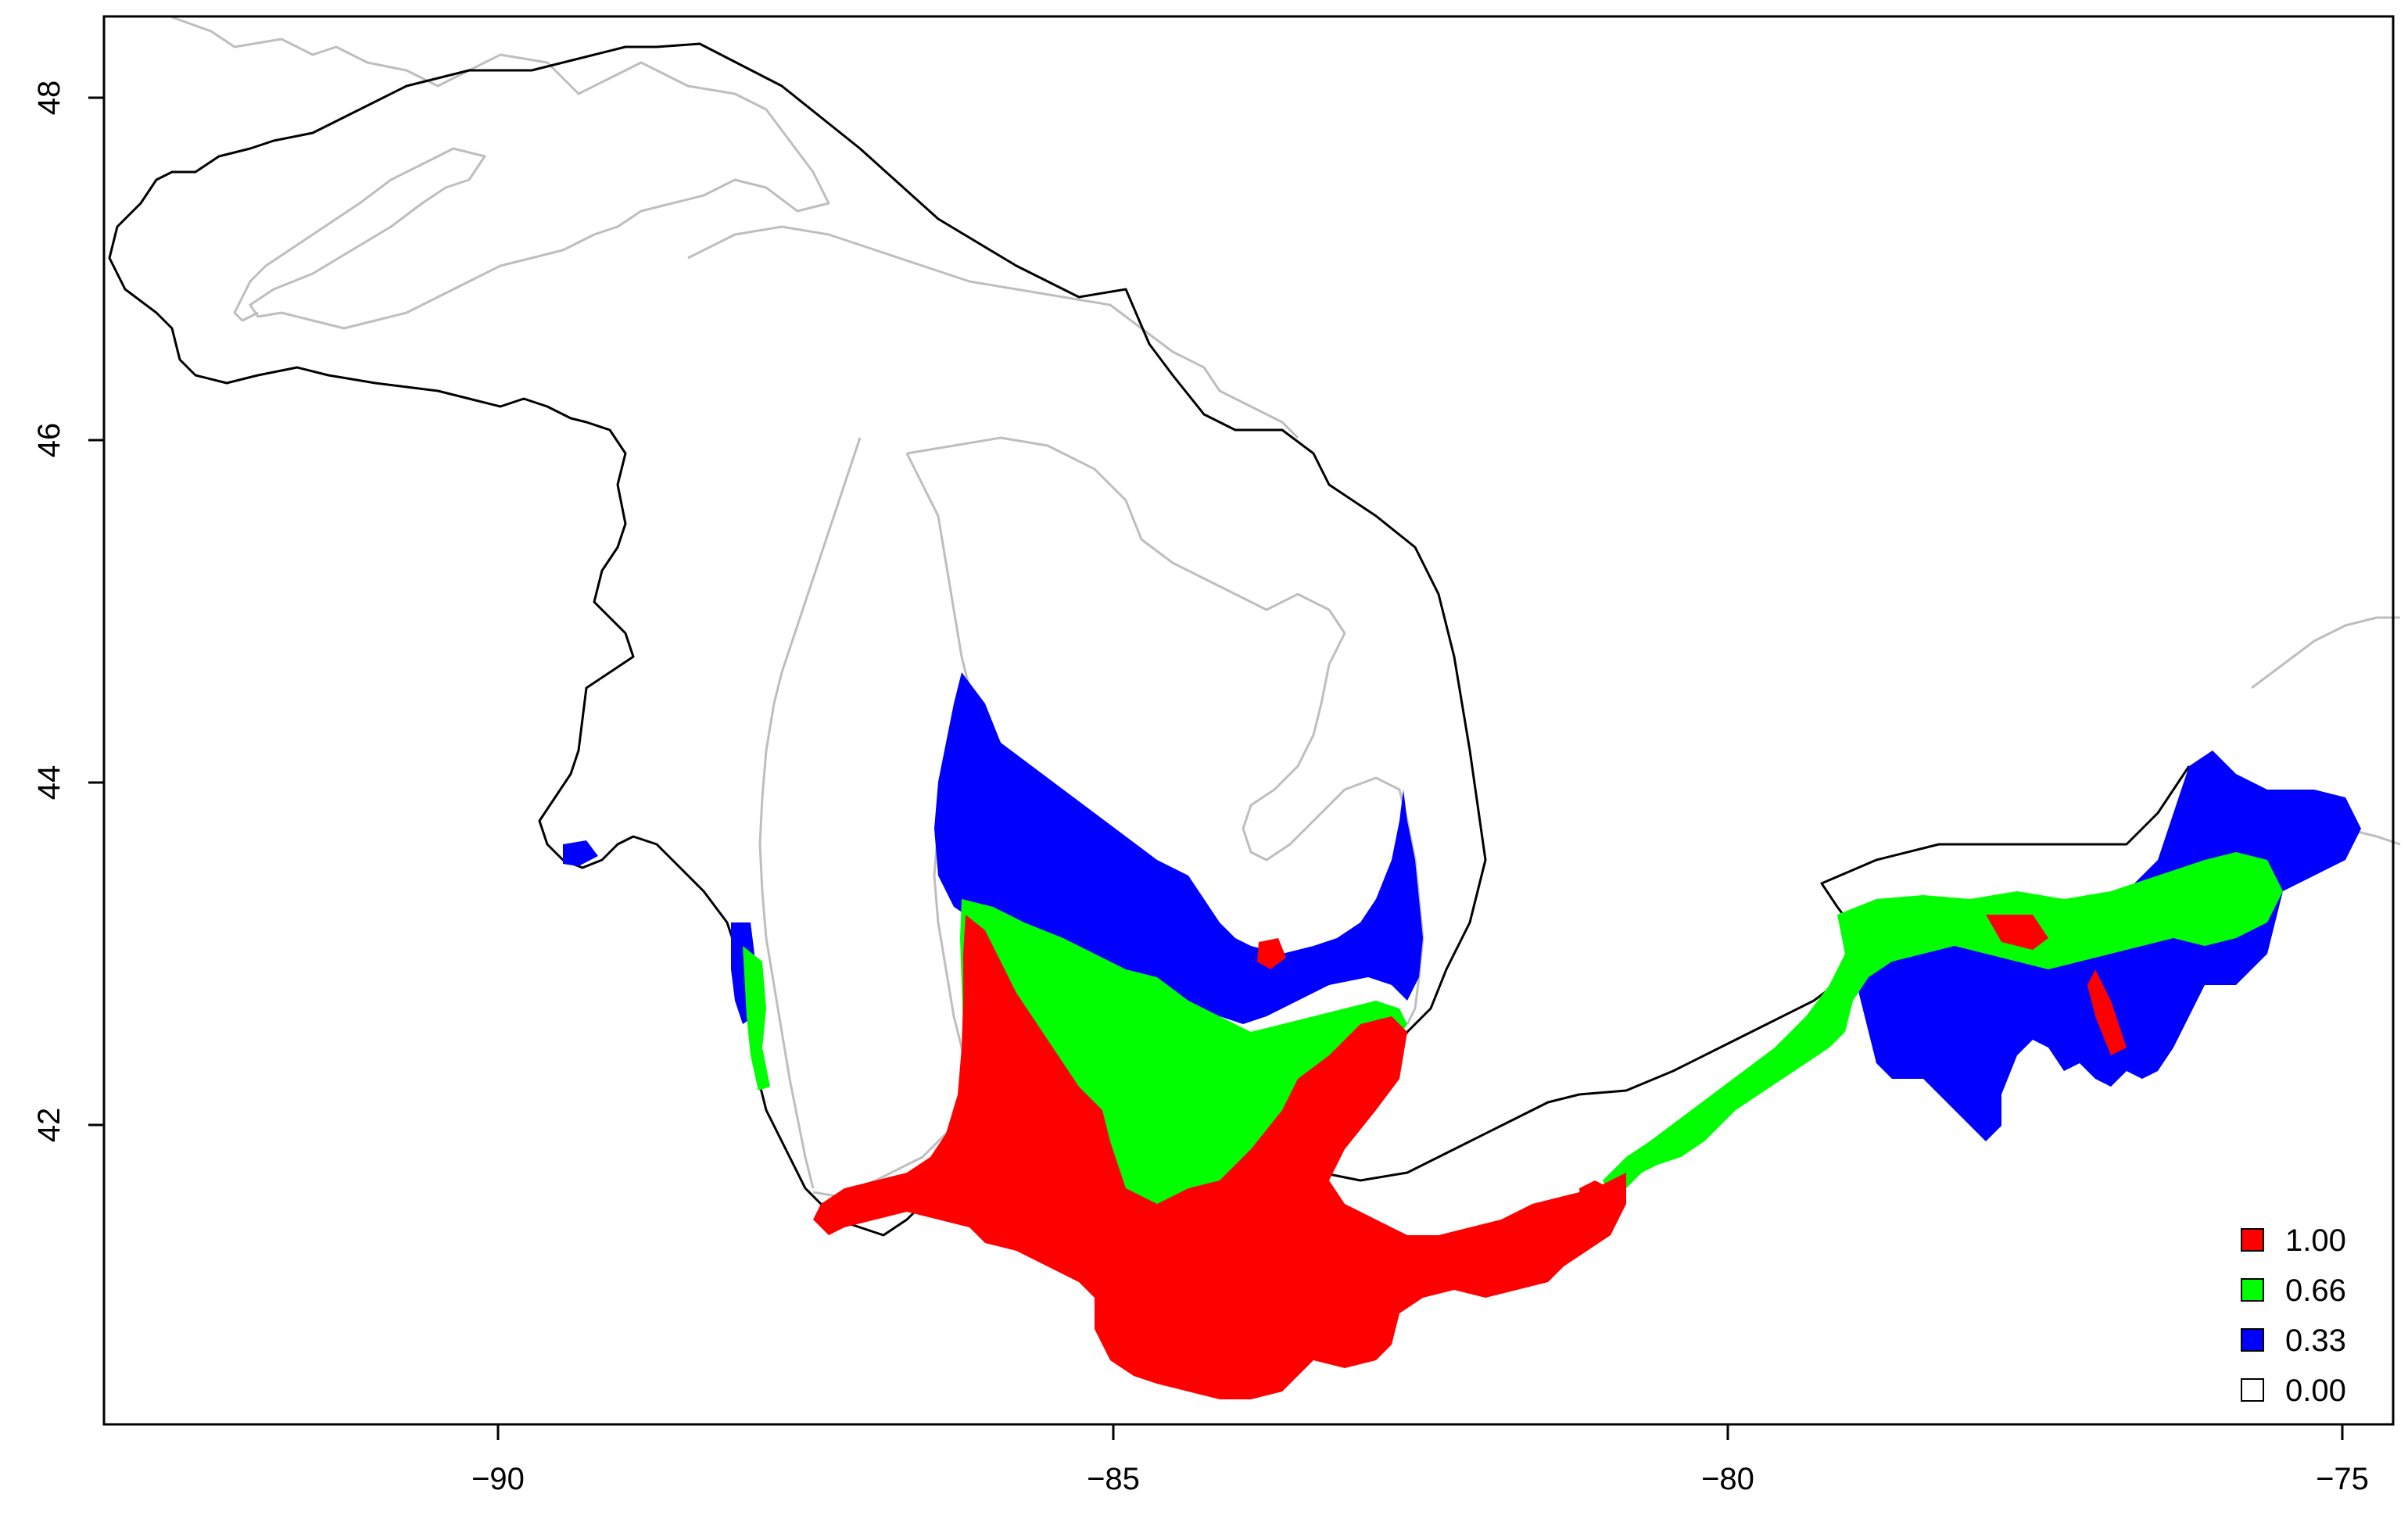  Describe the element at coordinates (49, 440) in the screenshot. I see `y-tick-label: 46` at that location.